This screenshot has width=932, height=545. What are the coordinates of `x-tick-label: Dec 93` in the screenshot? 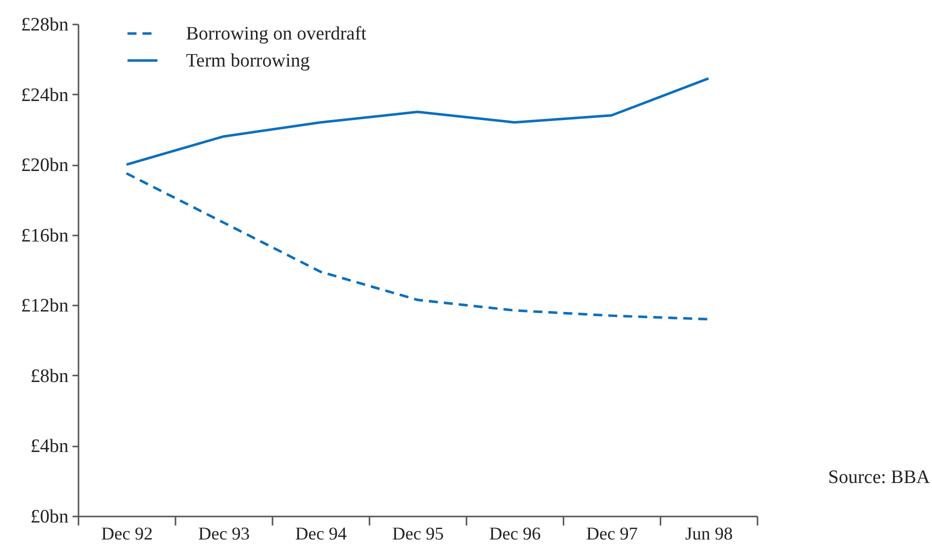 It's located at (224, 534).